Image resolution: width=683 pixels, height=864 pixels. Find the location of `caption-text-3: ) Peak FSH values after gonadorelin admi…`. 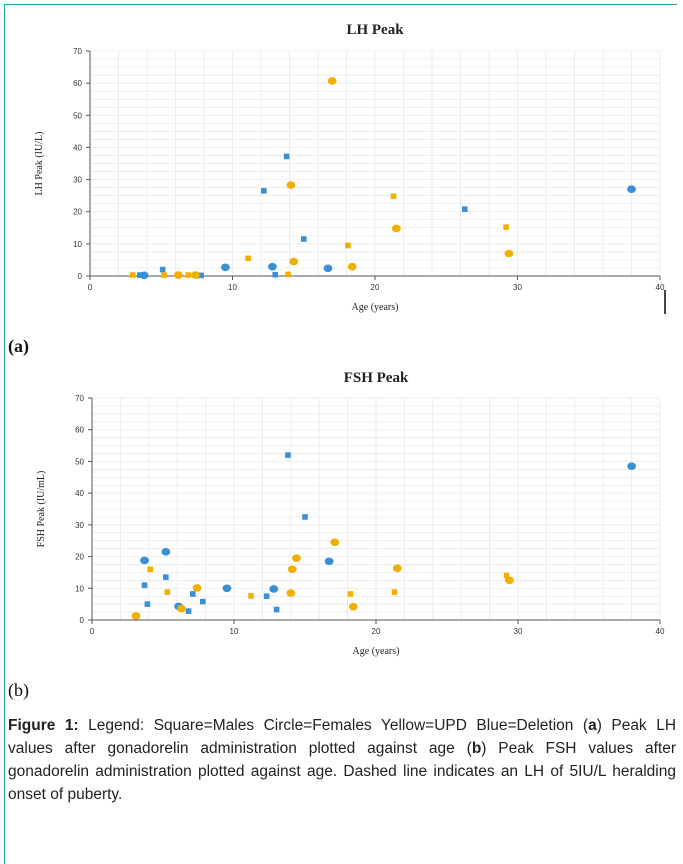

caption-text-3: ) Peak FSH values after gonadorelin admi… is located at coordinates (342, 771).